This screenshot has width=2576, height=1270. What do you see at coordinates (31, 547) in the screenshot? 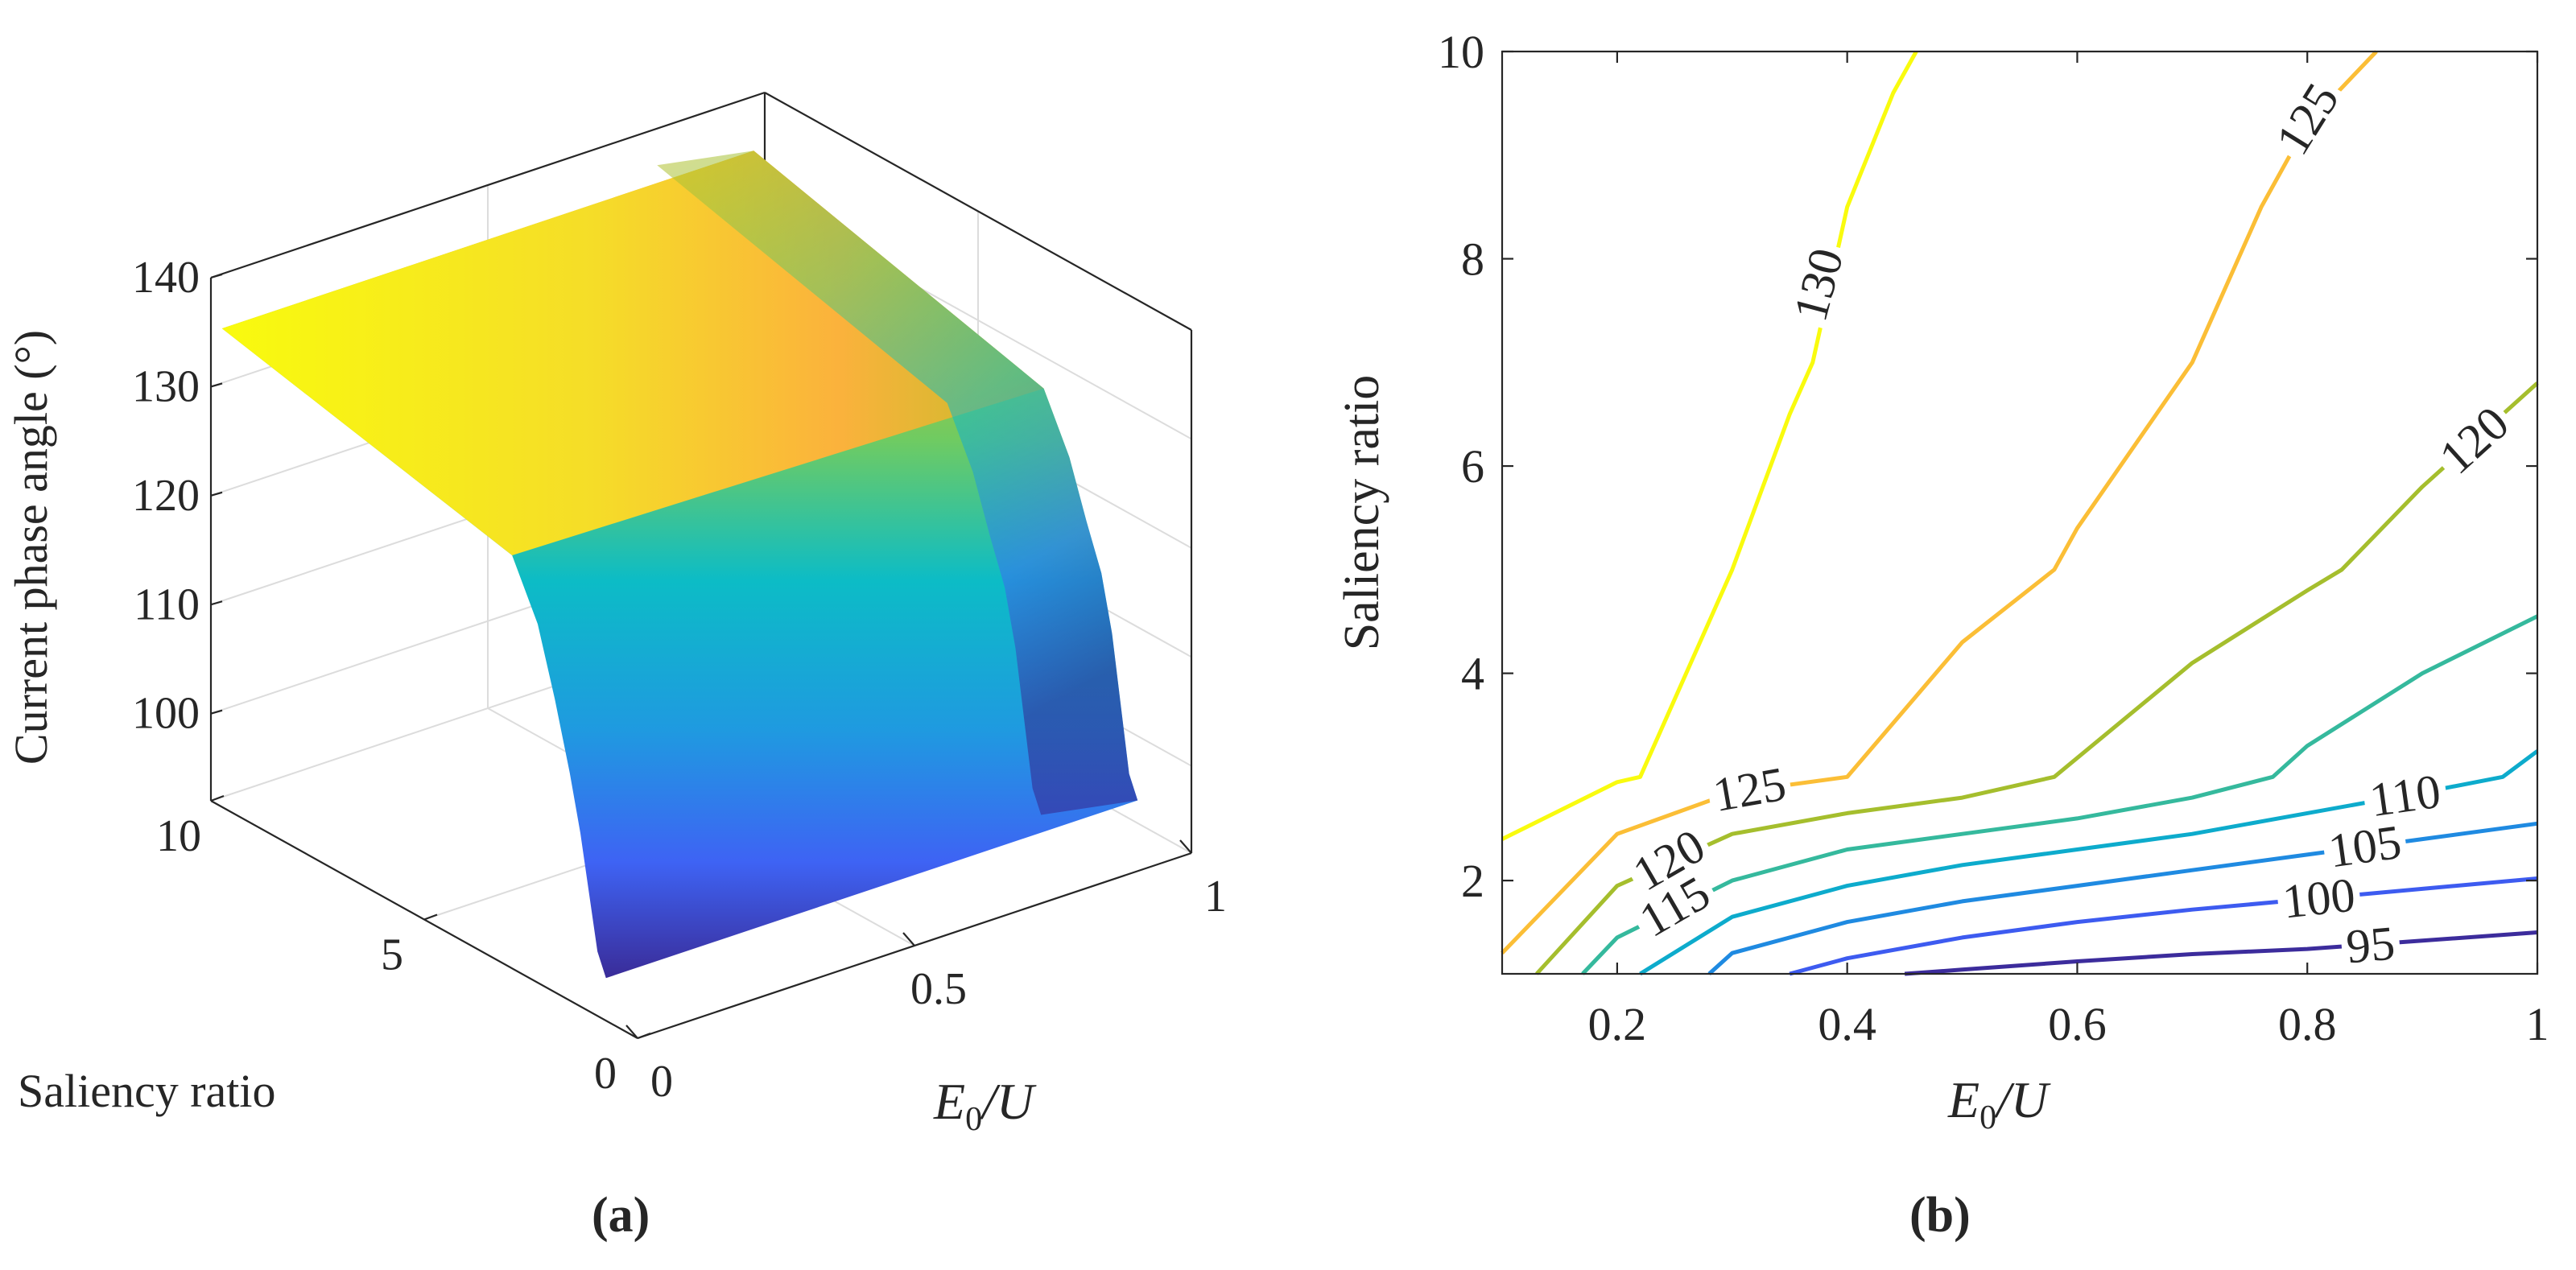
I see `surface-z-axis-label: Current phase angle (°)` at bounding box center [31, 547].